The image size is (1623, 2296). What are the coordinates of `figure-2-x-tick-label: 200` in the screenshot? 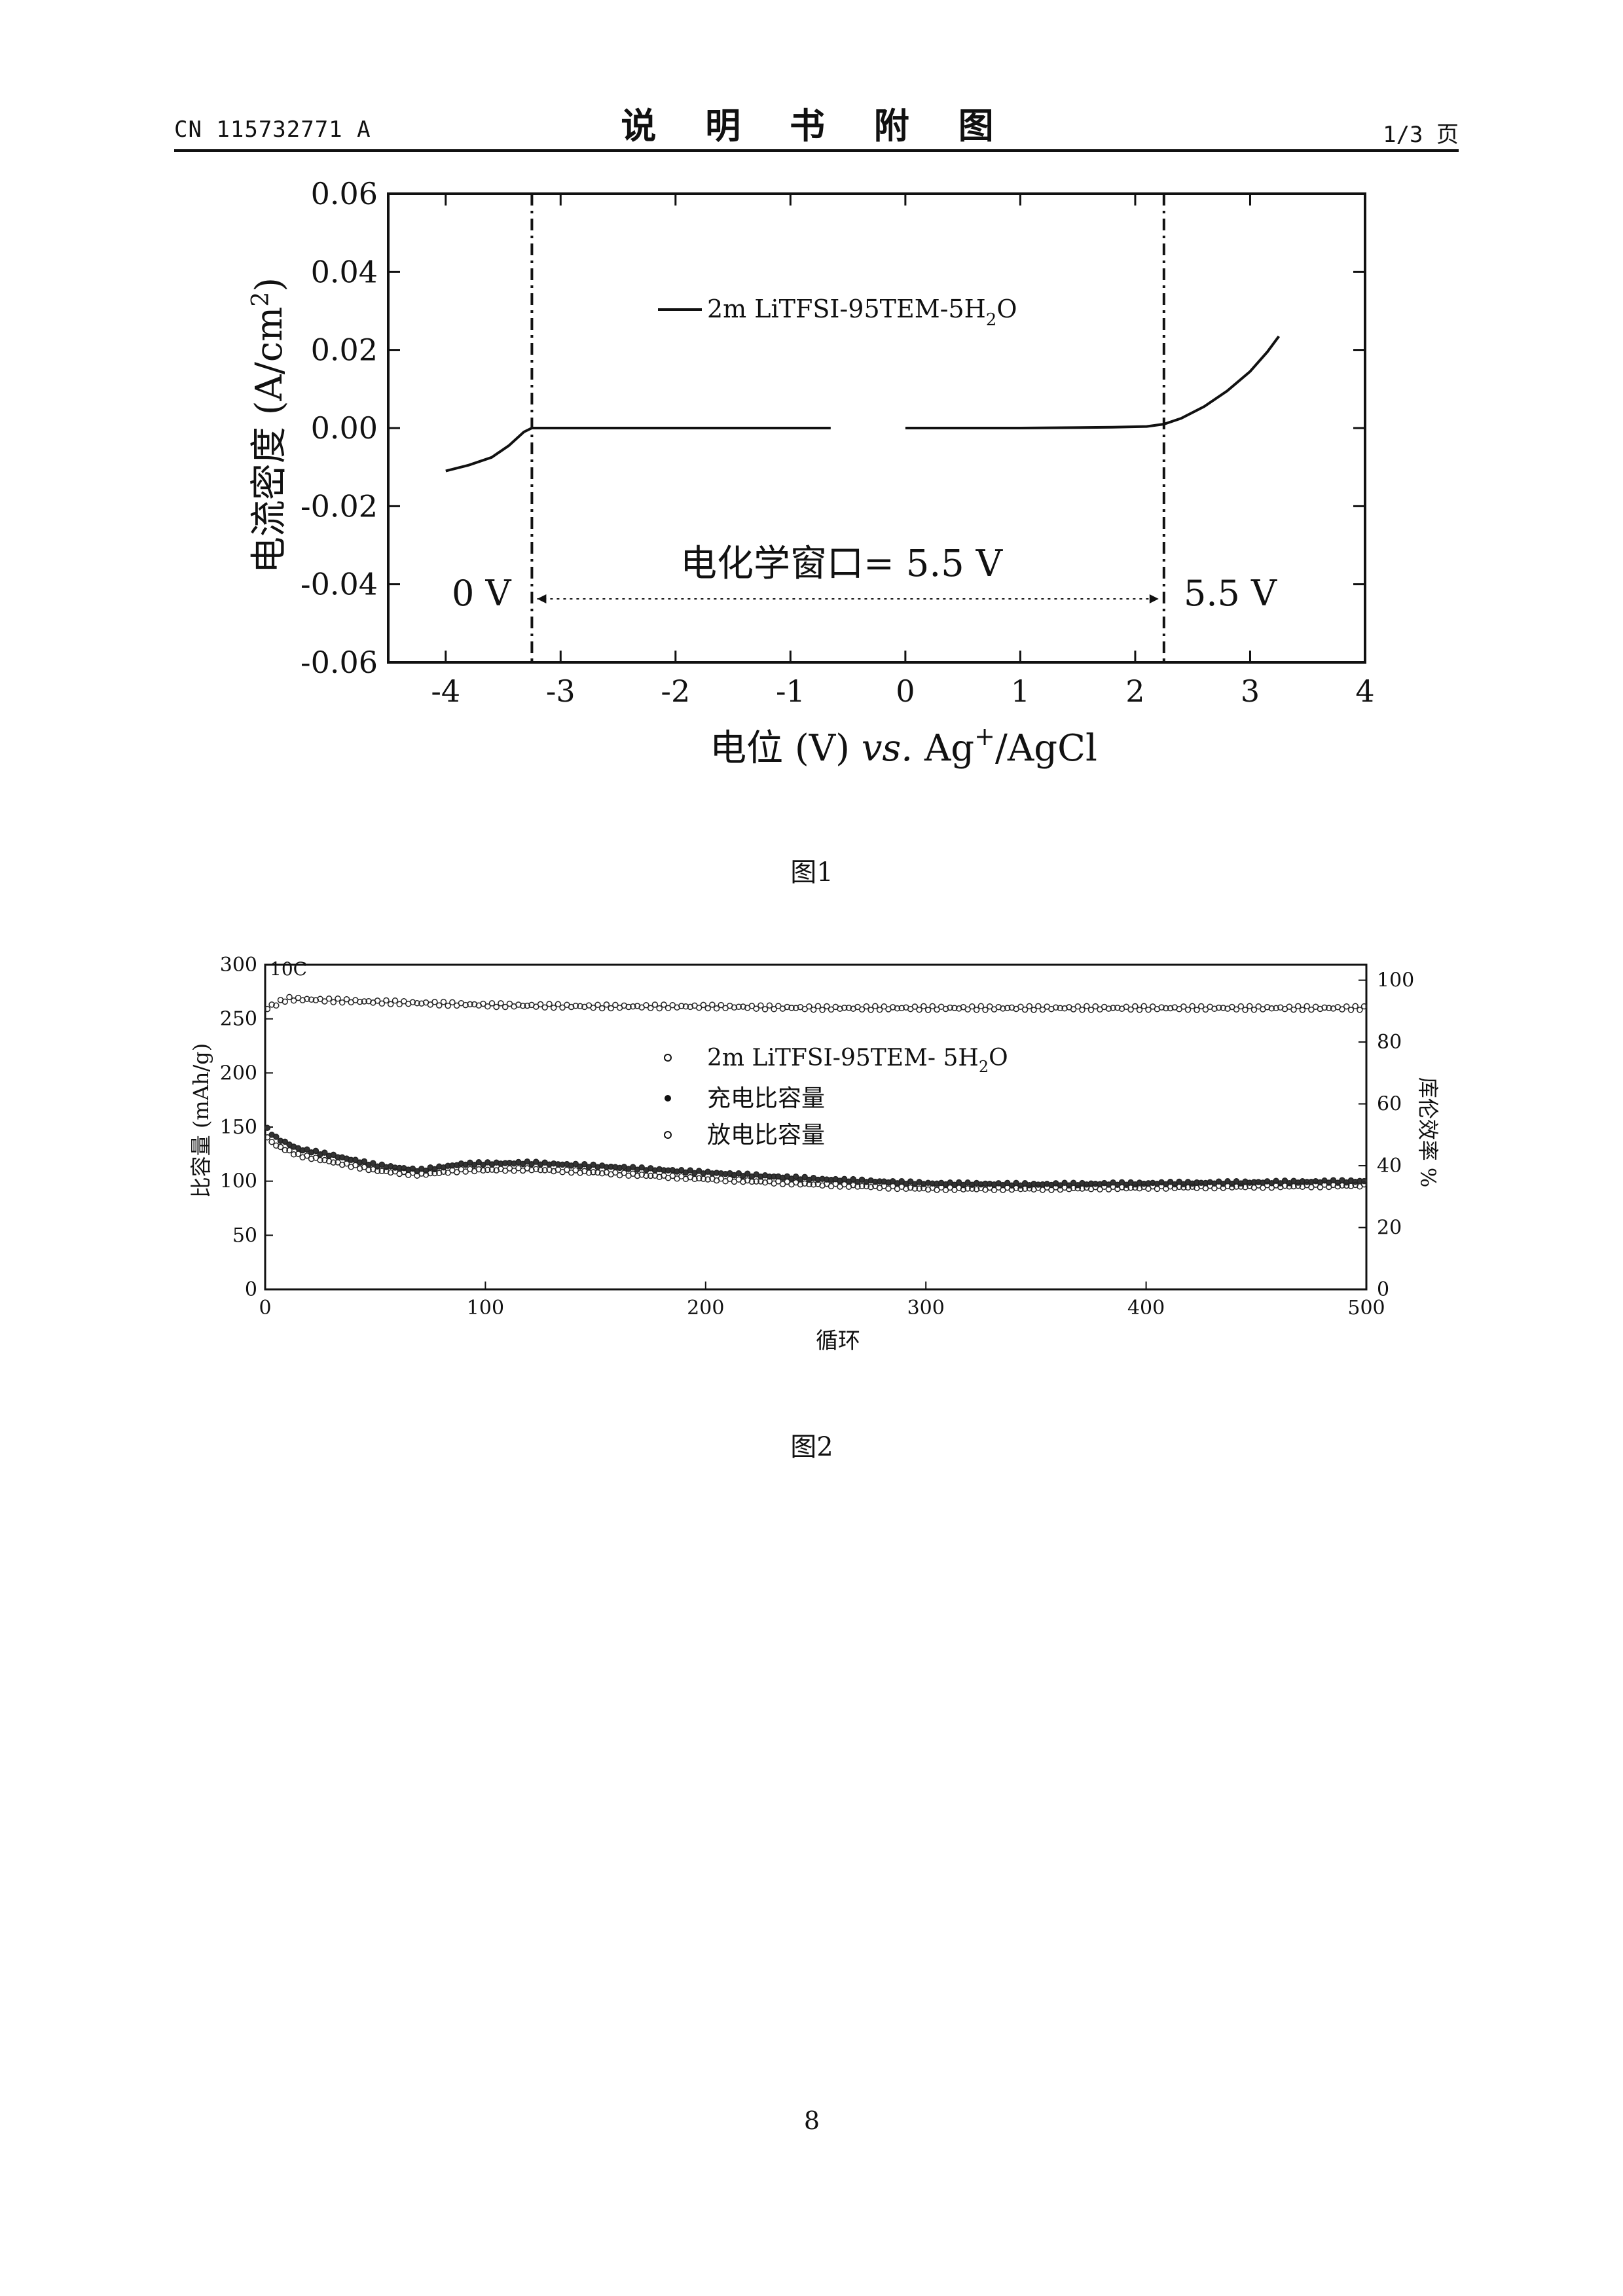 It's located at (705, 1308).